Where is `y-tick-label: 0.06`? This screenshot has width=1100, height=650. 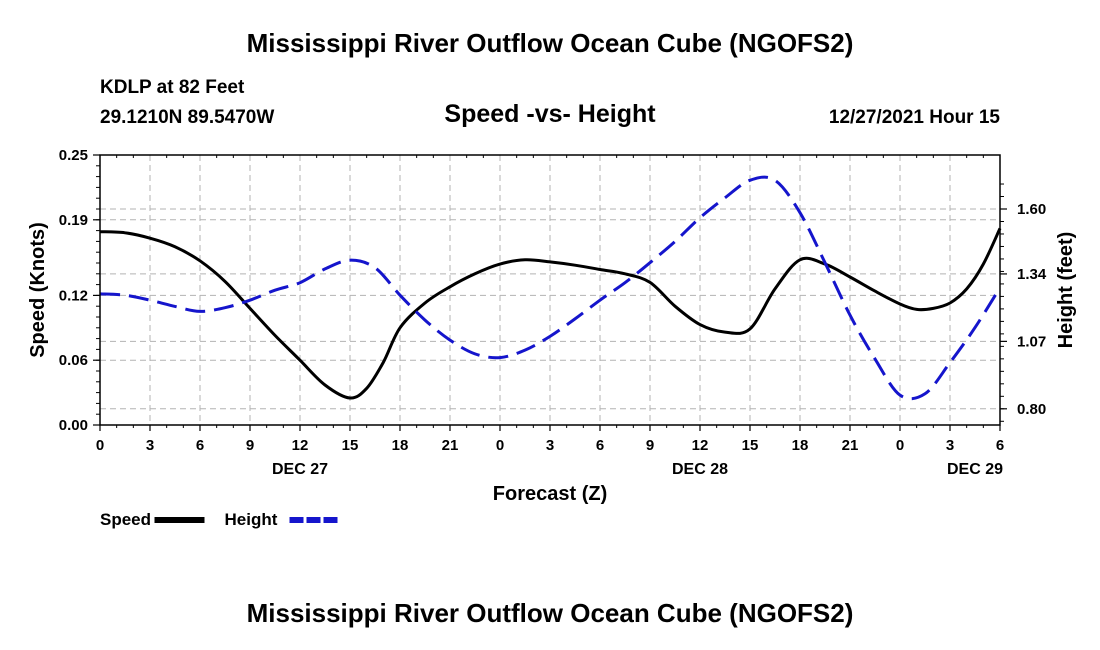
y-tick-label: 0.06 is located at coordinates (73, 360).